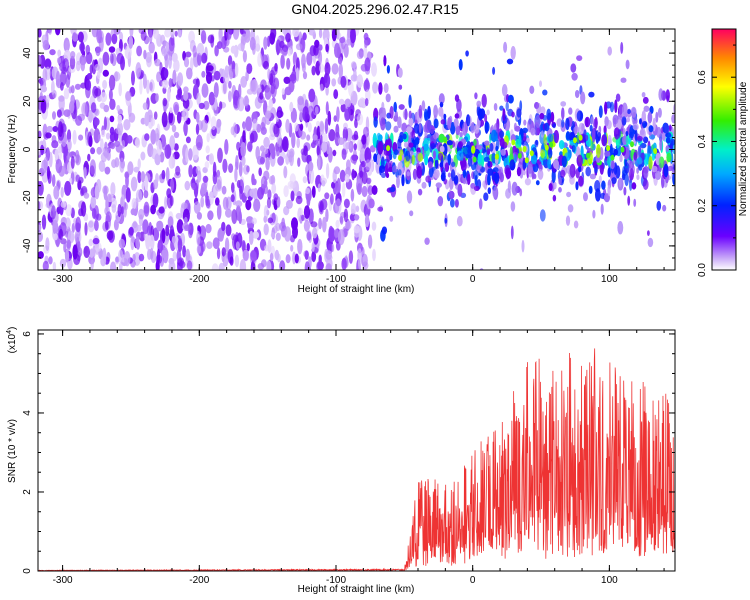  Describe the element at coordinates (702, 141) in the screenshot. I see `colorbar-tick-label: 0.4` at that location.